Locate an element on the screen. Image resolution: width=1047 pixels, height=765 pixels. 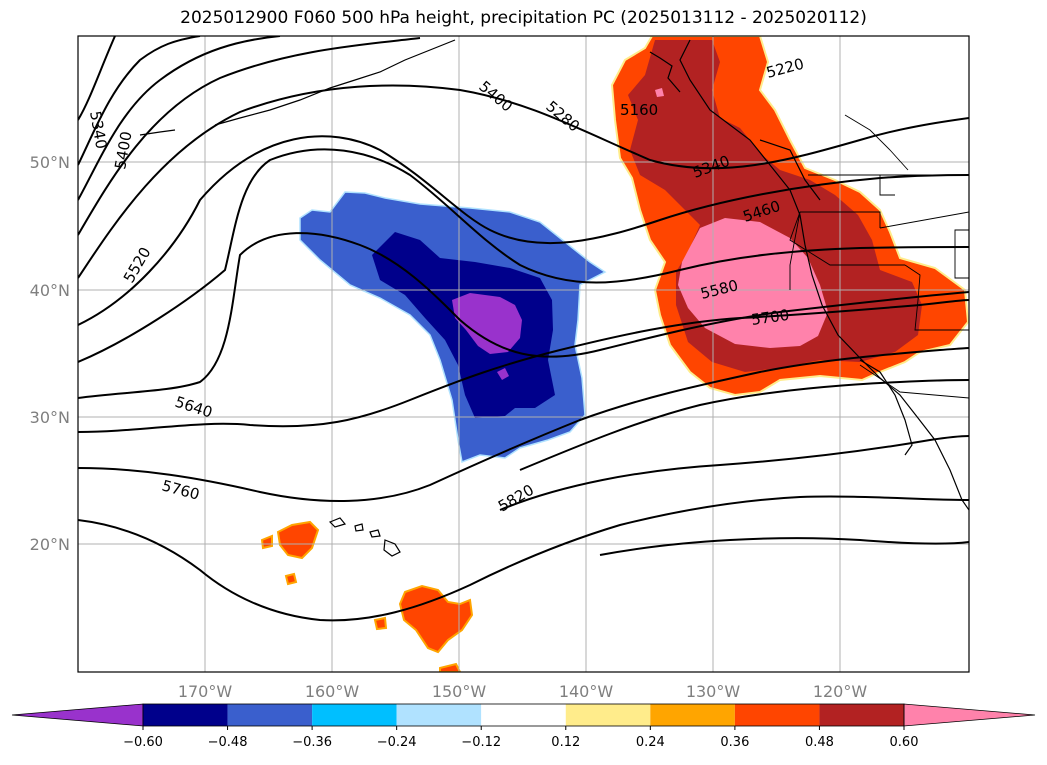
colorbar-tick-label: 0.36 is located at coordinates (734, 742).